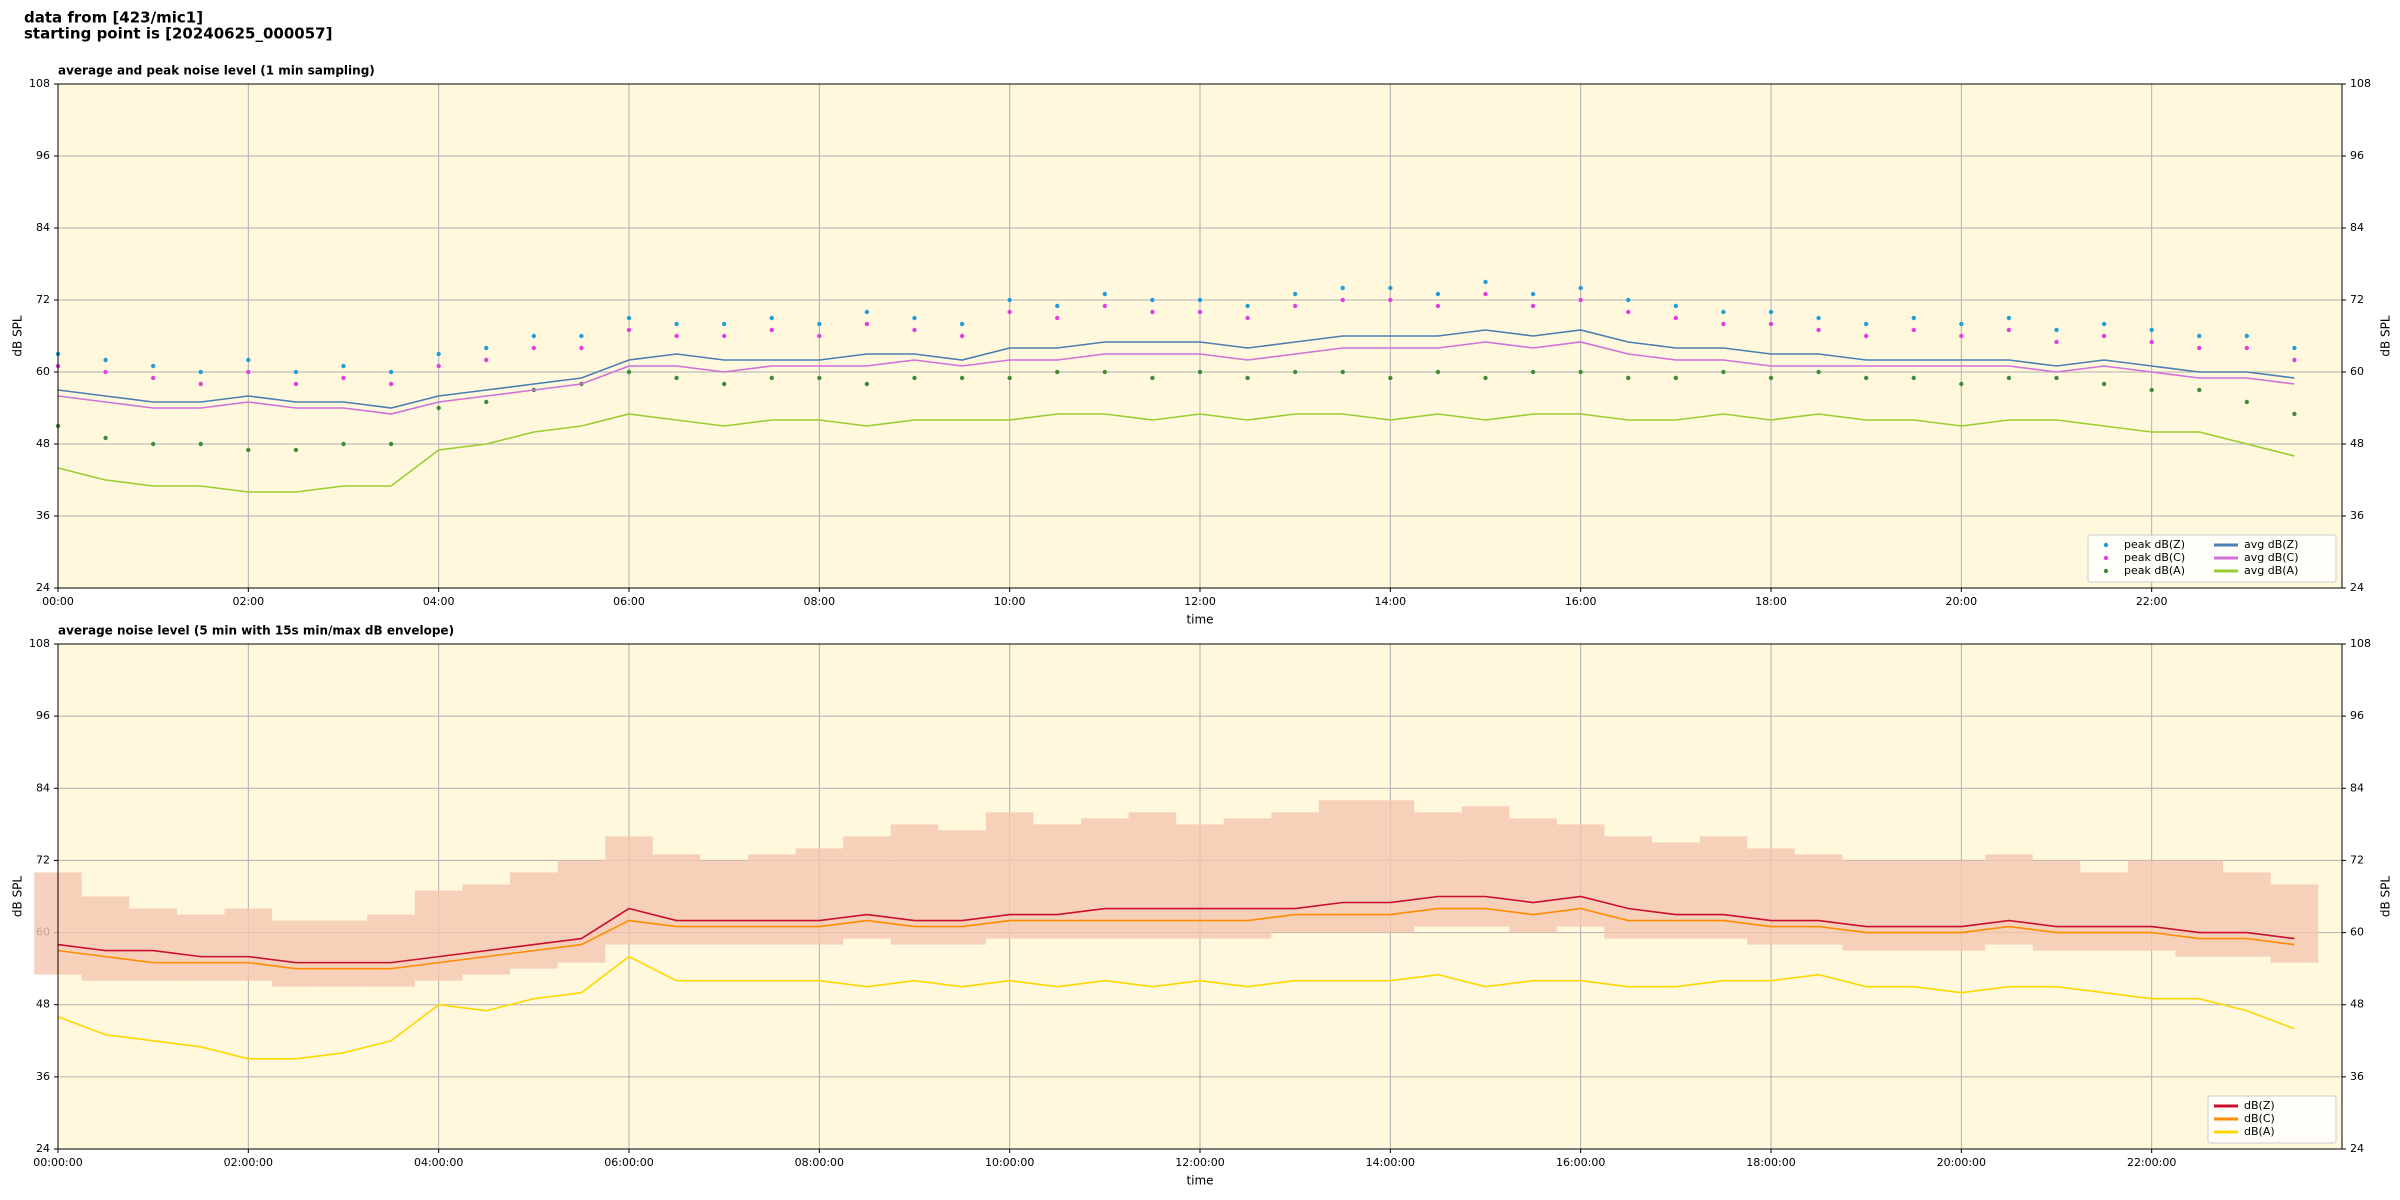 This screenshot has height=1200, width=2400. Describe the element at coordinates (819, 1162) in the screenshot. I see `x-tick-label: 08:00:00` at that location.